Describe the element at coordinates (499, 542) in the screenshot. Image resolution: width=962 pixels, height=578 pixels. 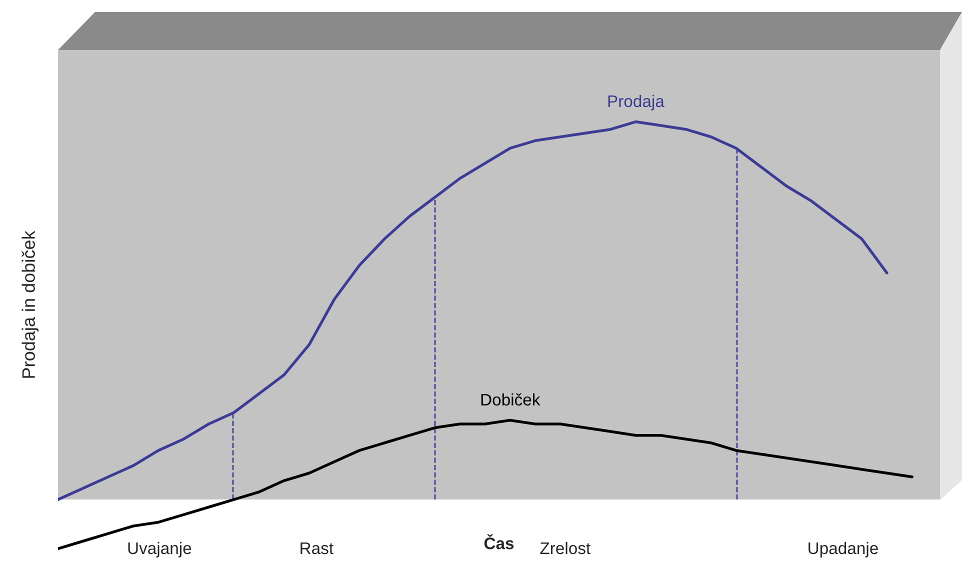
I see `x-axis-title: Čas` at that location.